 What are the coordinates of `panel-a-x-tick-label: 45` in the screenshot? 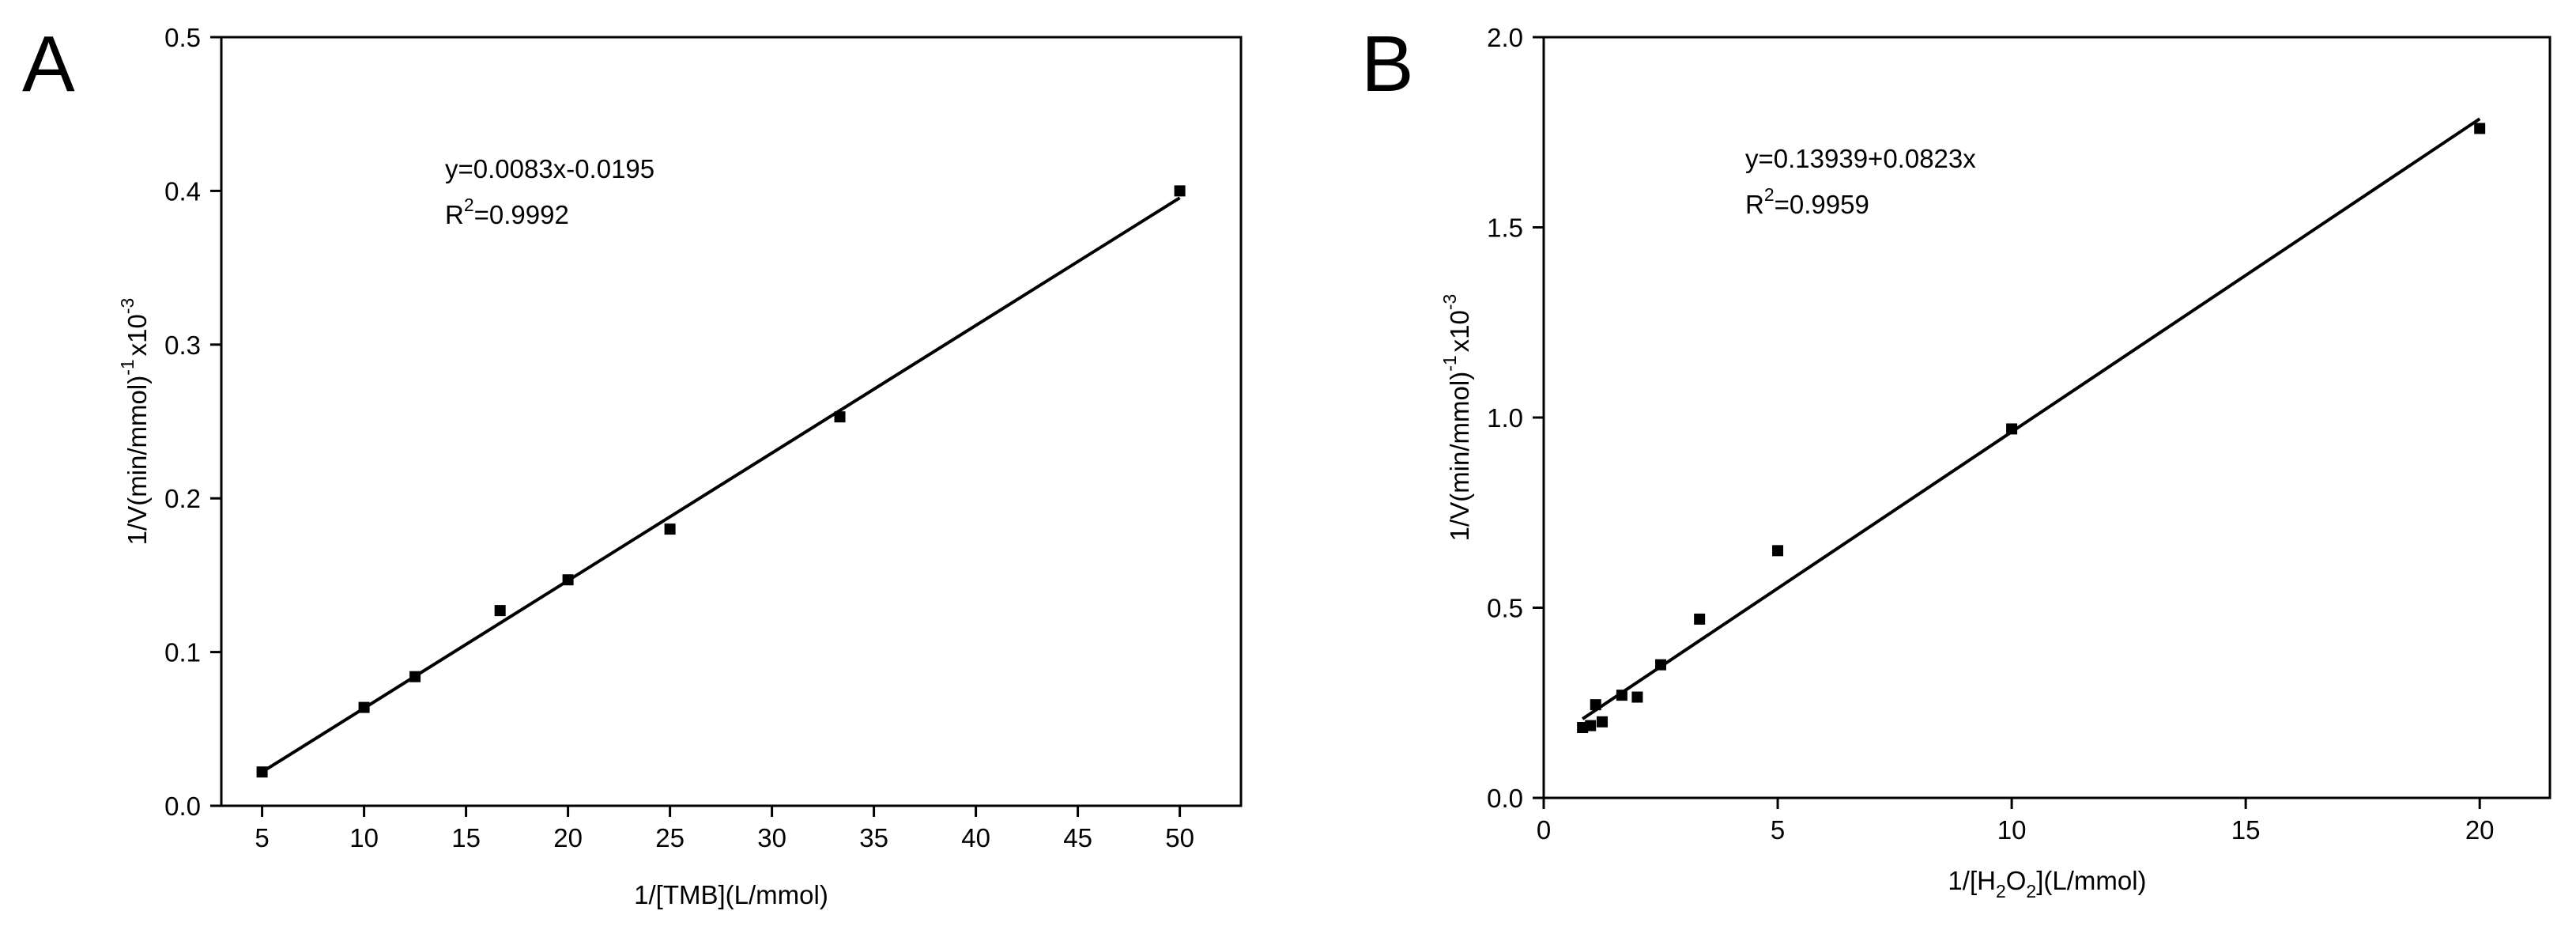 It's located at (1077, 837).